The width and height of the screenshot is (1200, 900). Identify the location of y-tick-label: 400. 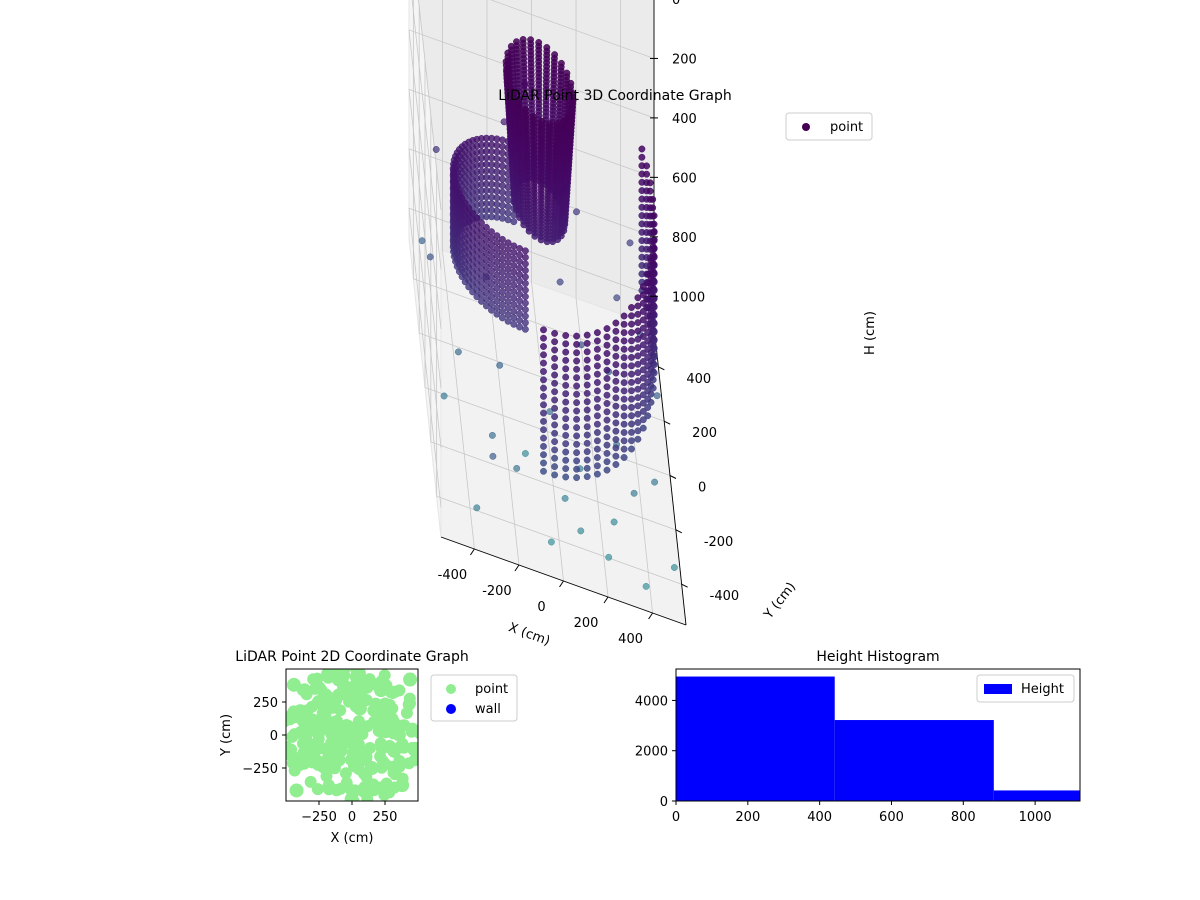
(698, 379).